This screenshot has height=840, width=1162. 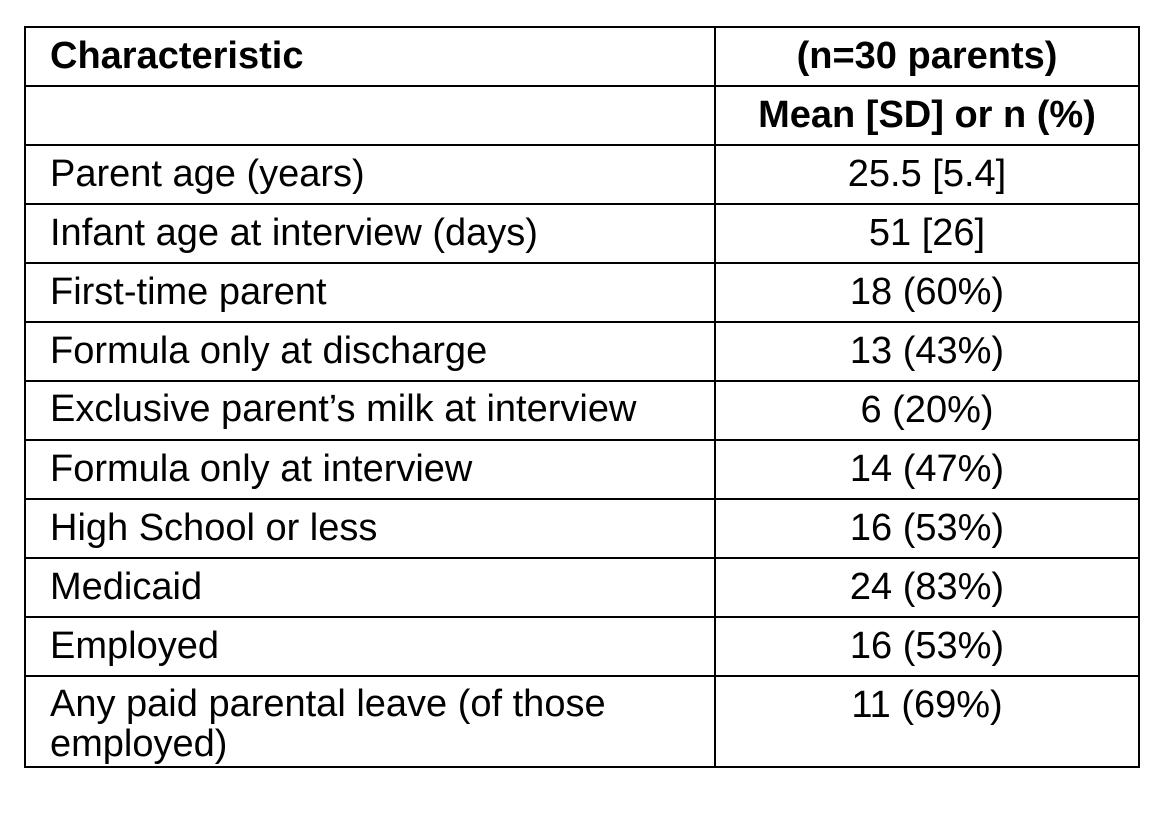 I want to click on table-row: Infant age at interview (days) 51 [26], so click(x=582, y=233).